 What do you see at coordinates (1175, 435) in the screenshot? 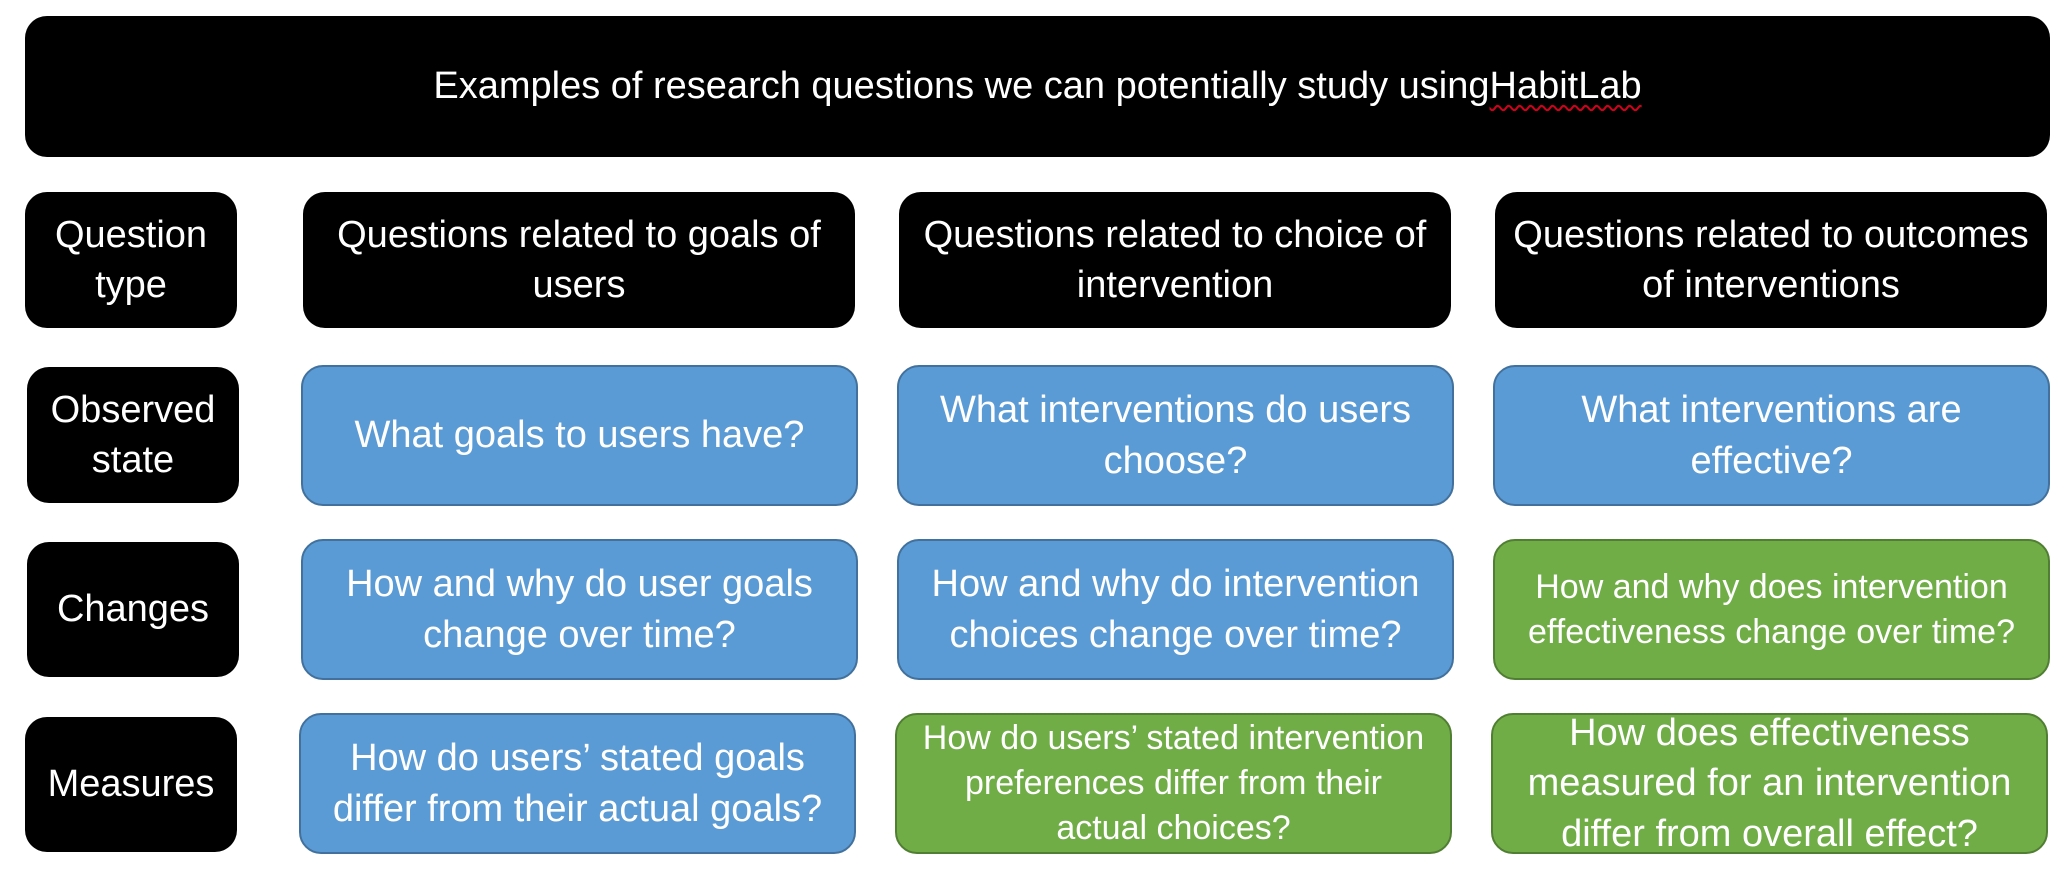
I see `cell-observed-choice: What interventions do users choose?` at bounding box center [1175, 435].